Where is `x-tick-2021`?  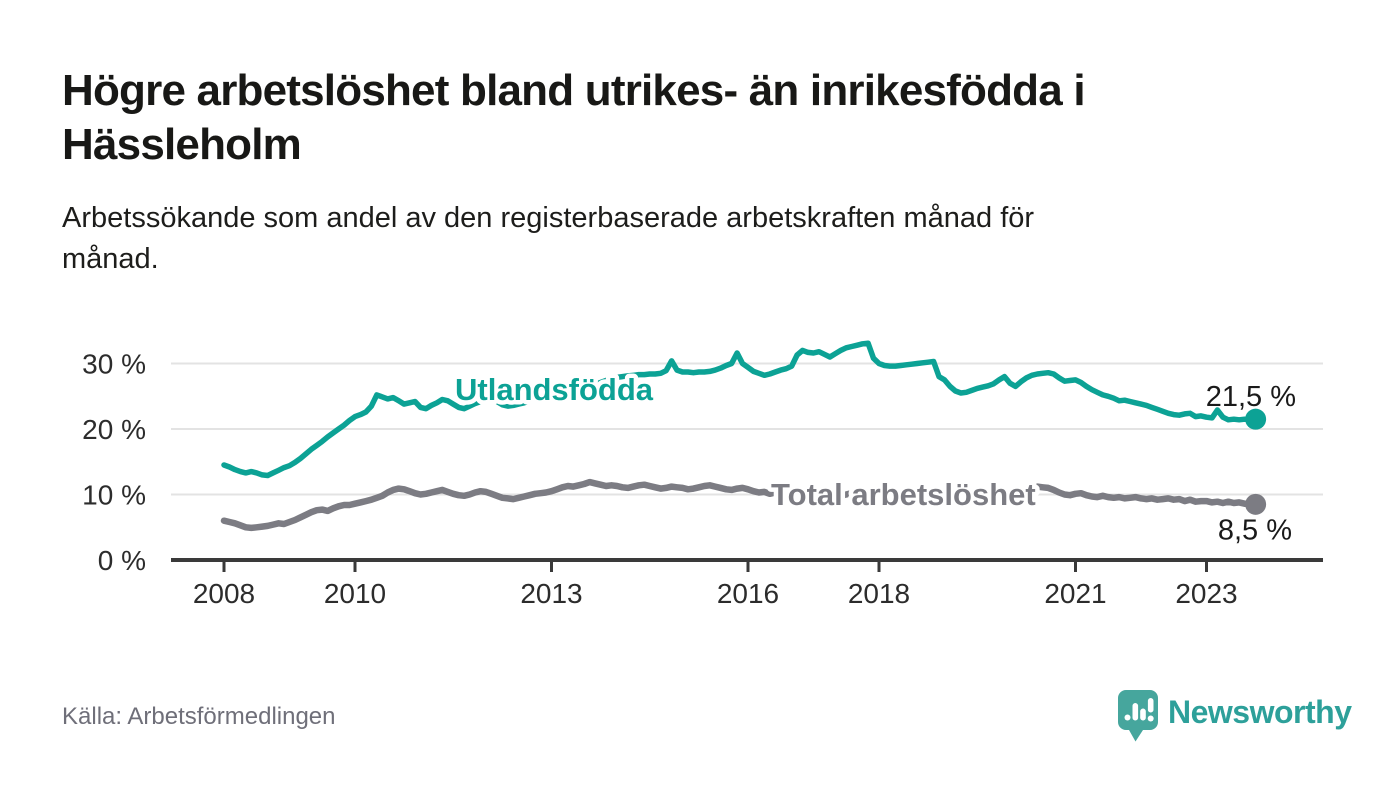 x-tick-2021 is located at coordinates (1075, 567).